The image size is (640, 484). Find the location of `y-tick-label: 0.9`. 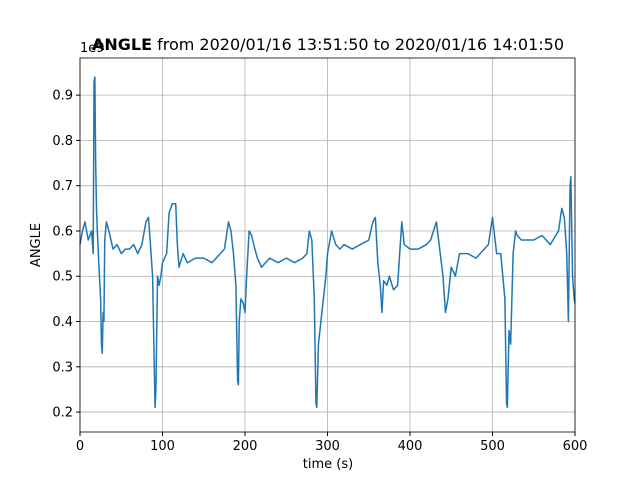

y-tick-label: 0.9 is located at coordinates (62, 96).